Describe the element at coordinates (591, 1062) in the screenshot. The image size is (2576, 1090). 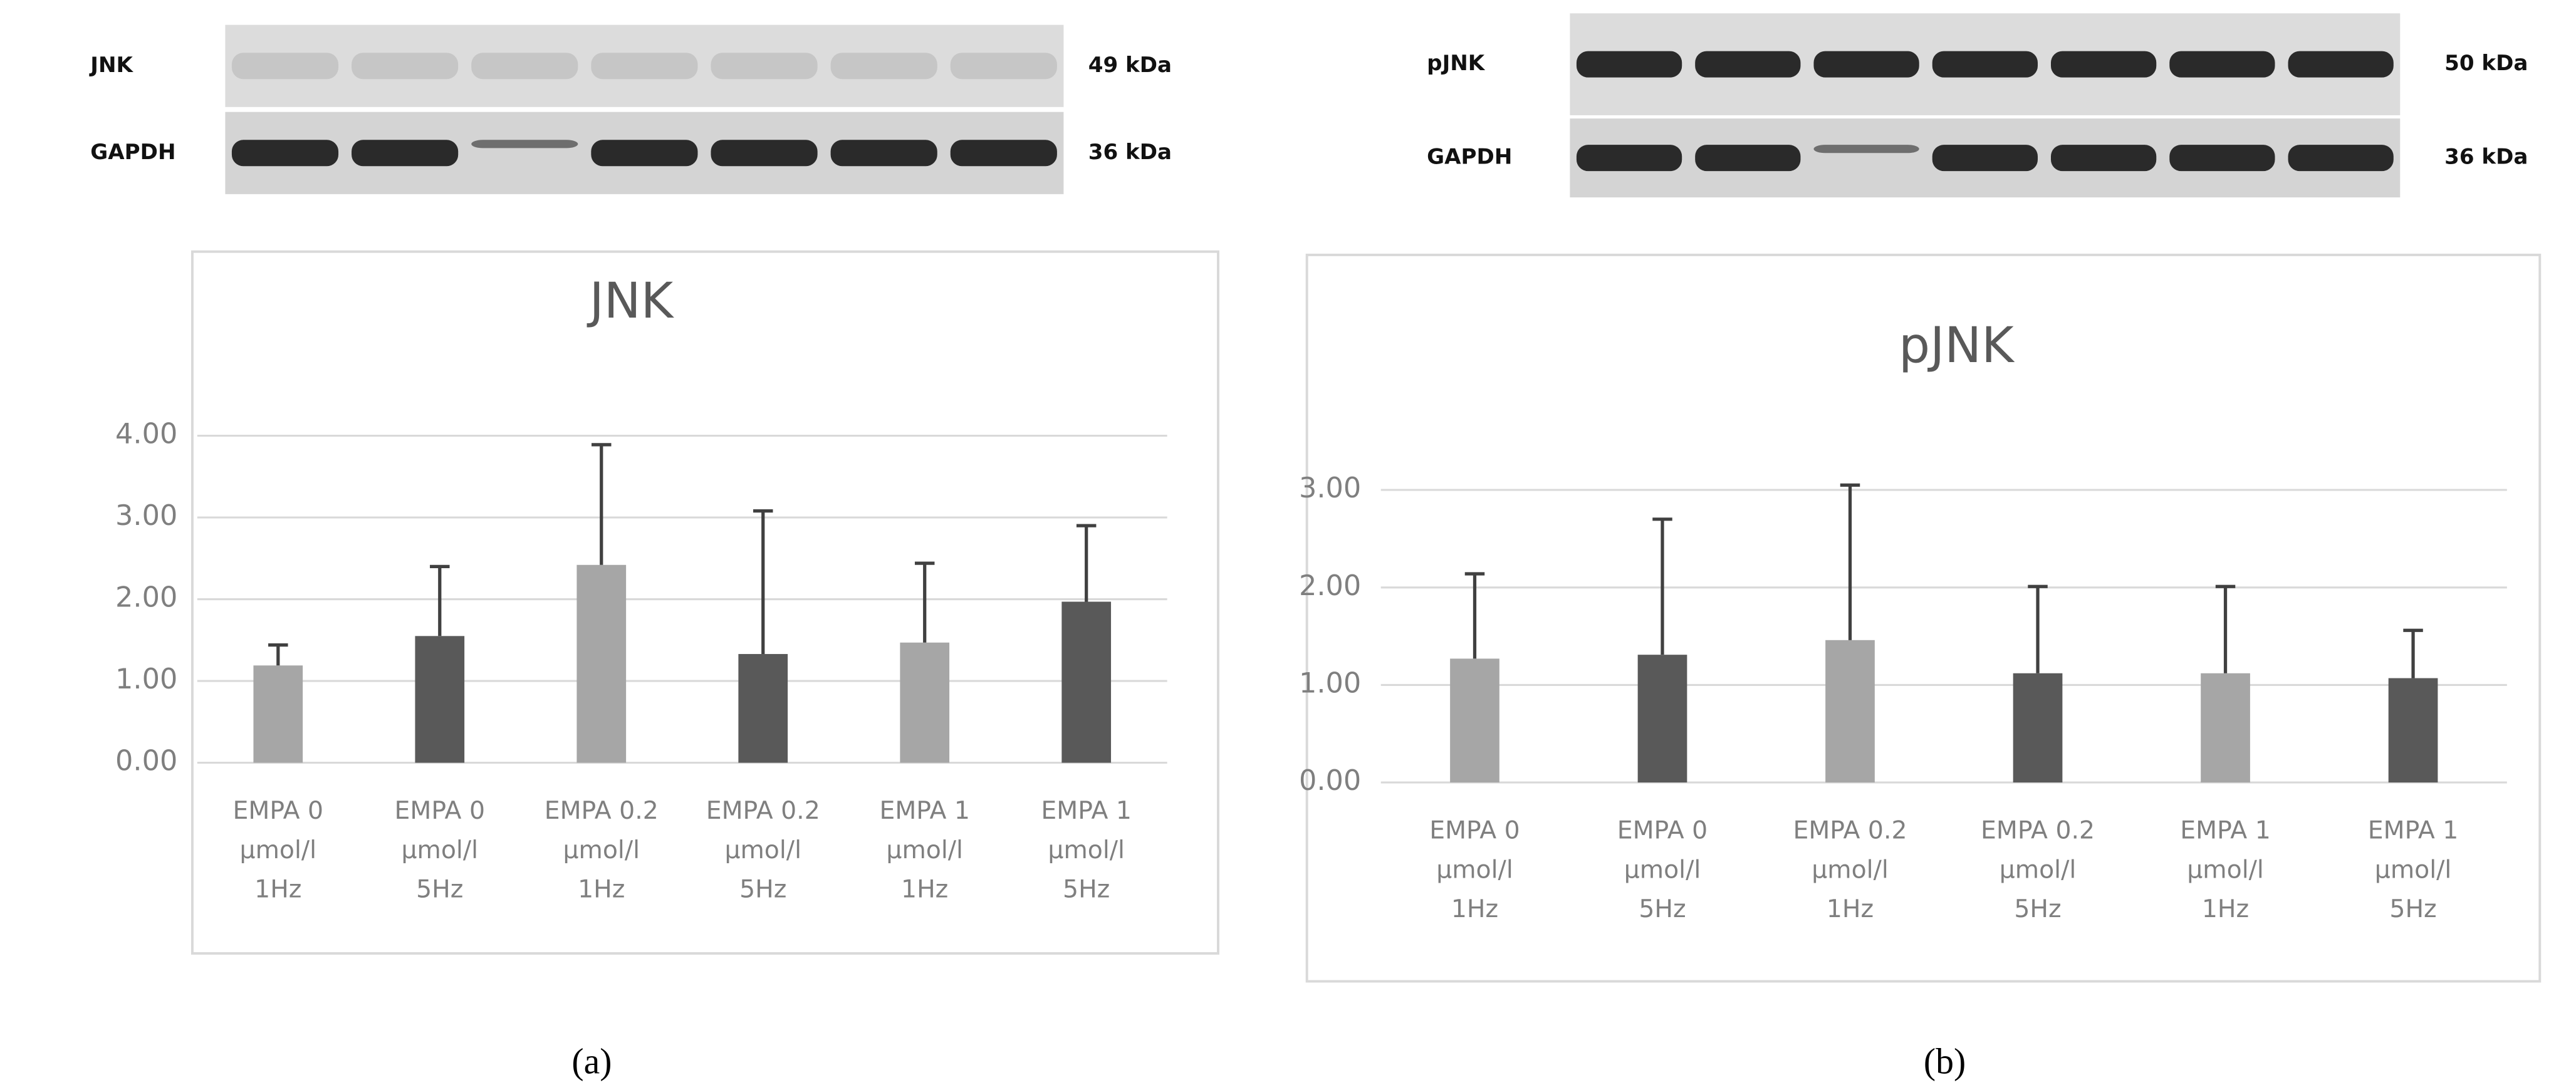
I see `panel-label: (a)` at that location.